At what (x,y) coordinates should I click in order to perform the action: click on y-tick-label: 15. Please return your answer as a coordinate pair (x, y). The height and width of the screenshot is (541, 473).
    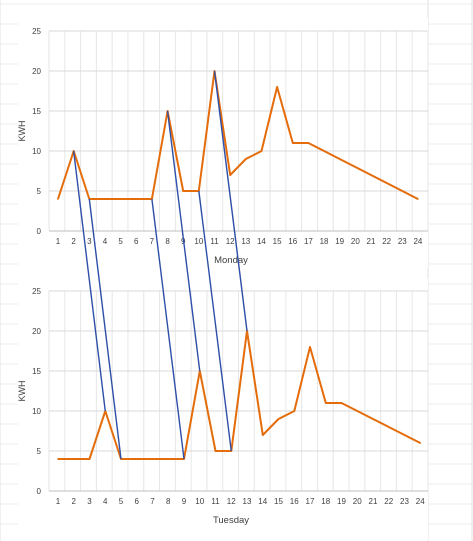
    Looking at the image, I should click on (36, 111).